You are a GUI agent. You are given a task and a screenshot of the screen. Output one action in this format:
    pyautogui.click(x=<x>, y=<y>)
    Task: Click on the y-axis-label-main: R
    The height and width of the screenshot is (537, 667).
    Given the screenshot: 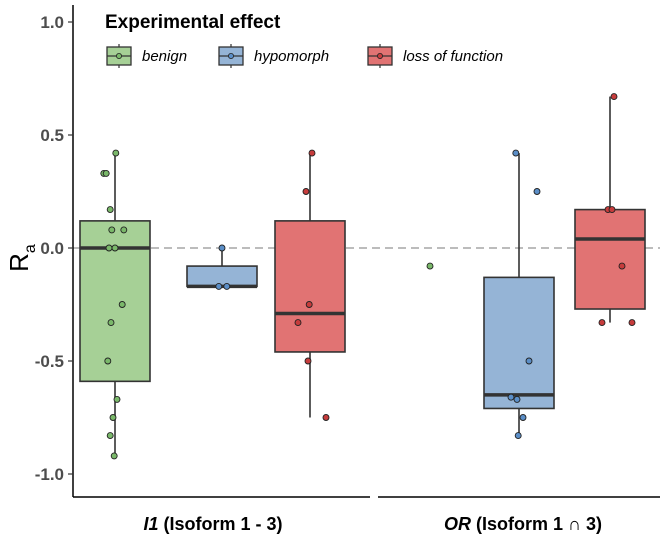 What is the action you would take?
    pyautogui.click(x=19, y=262)
    